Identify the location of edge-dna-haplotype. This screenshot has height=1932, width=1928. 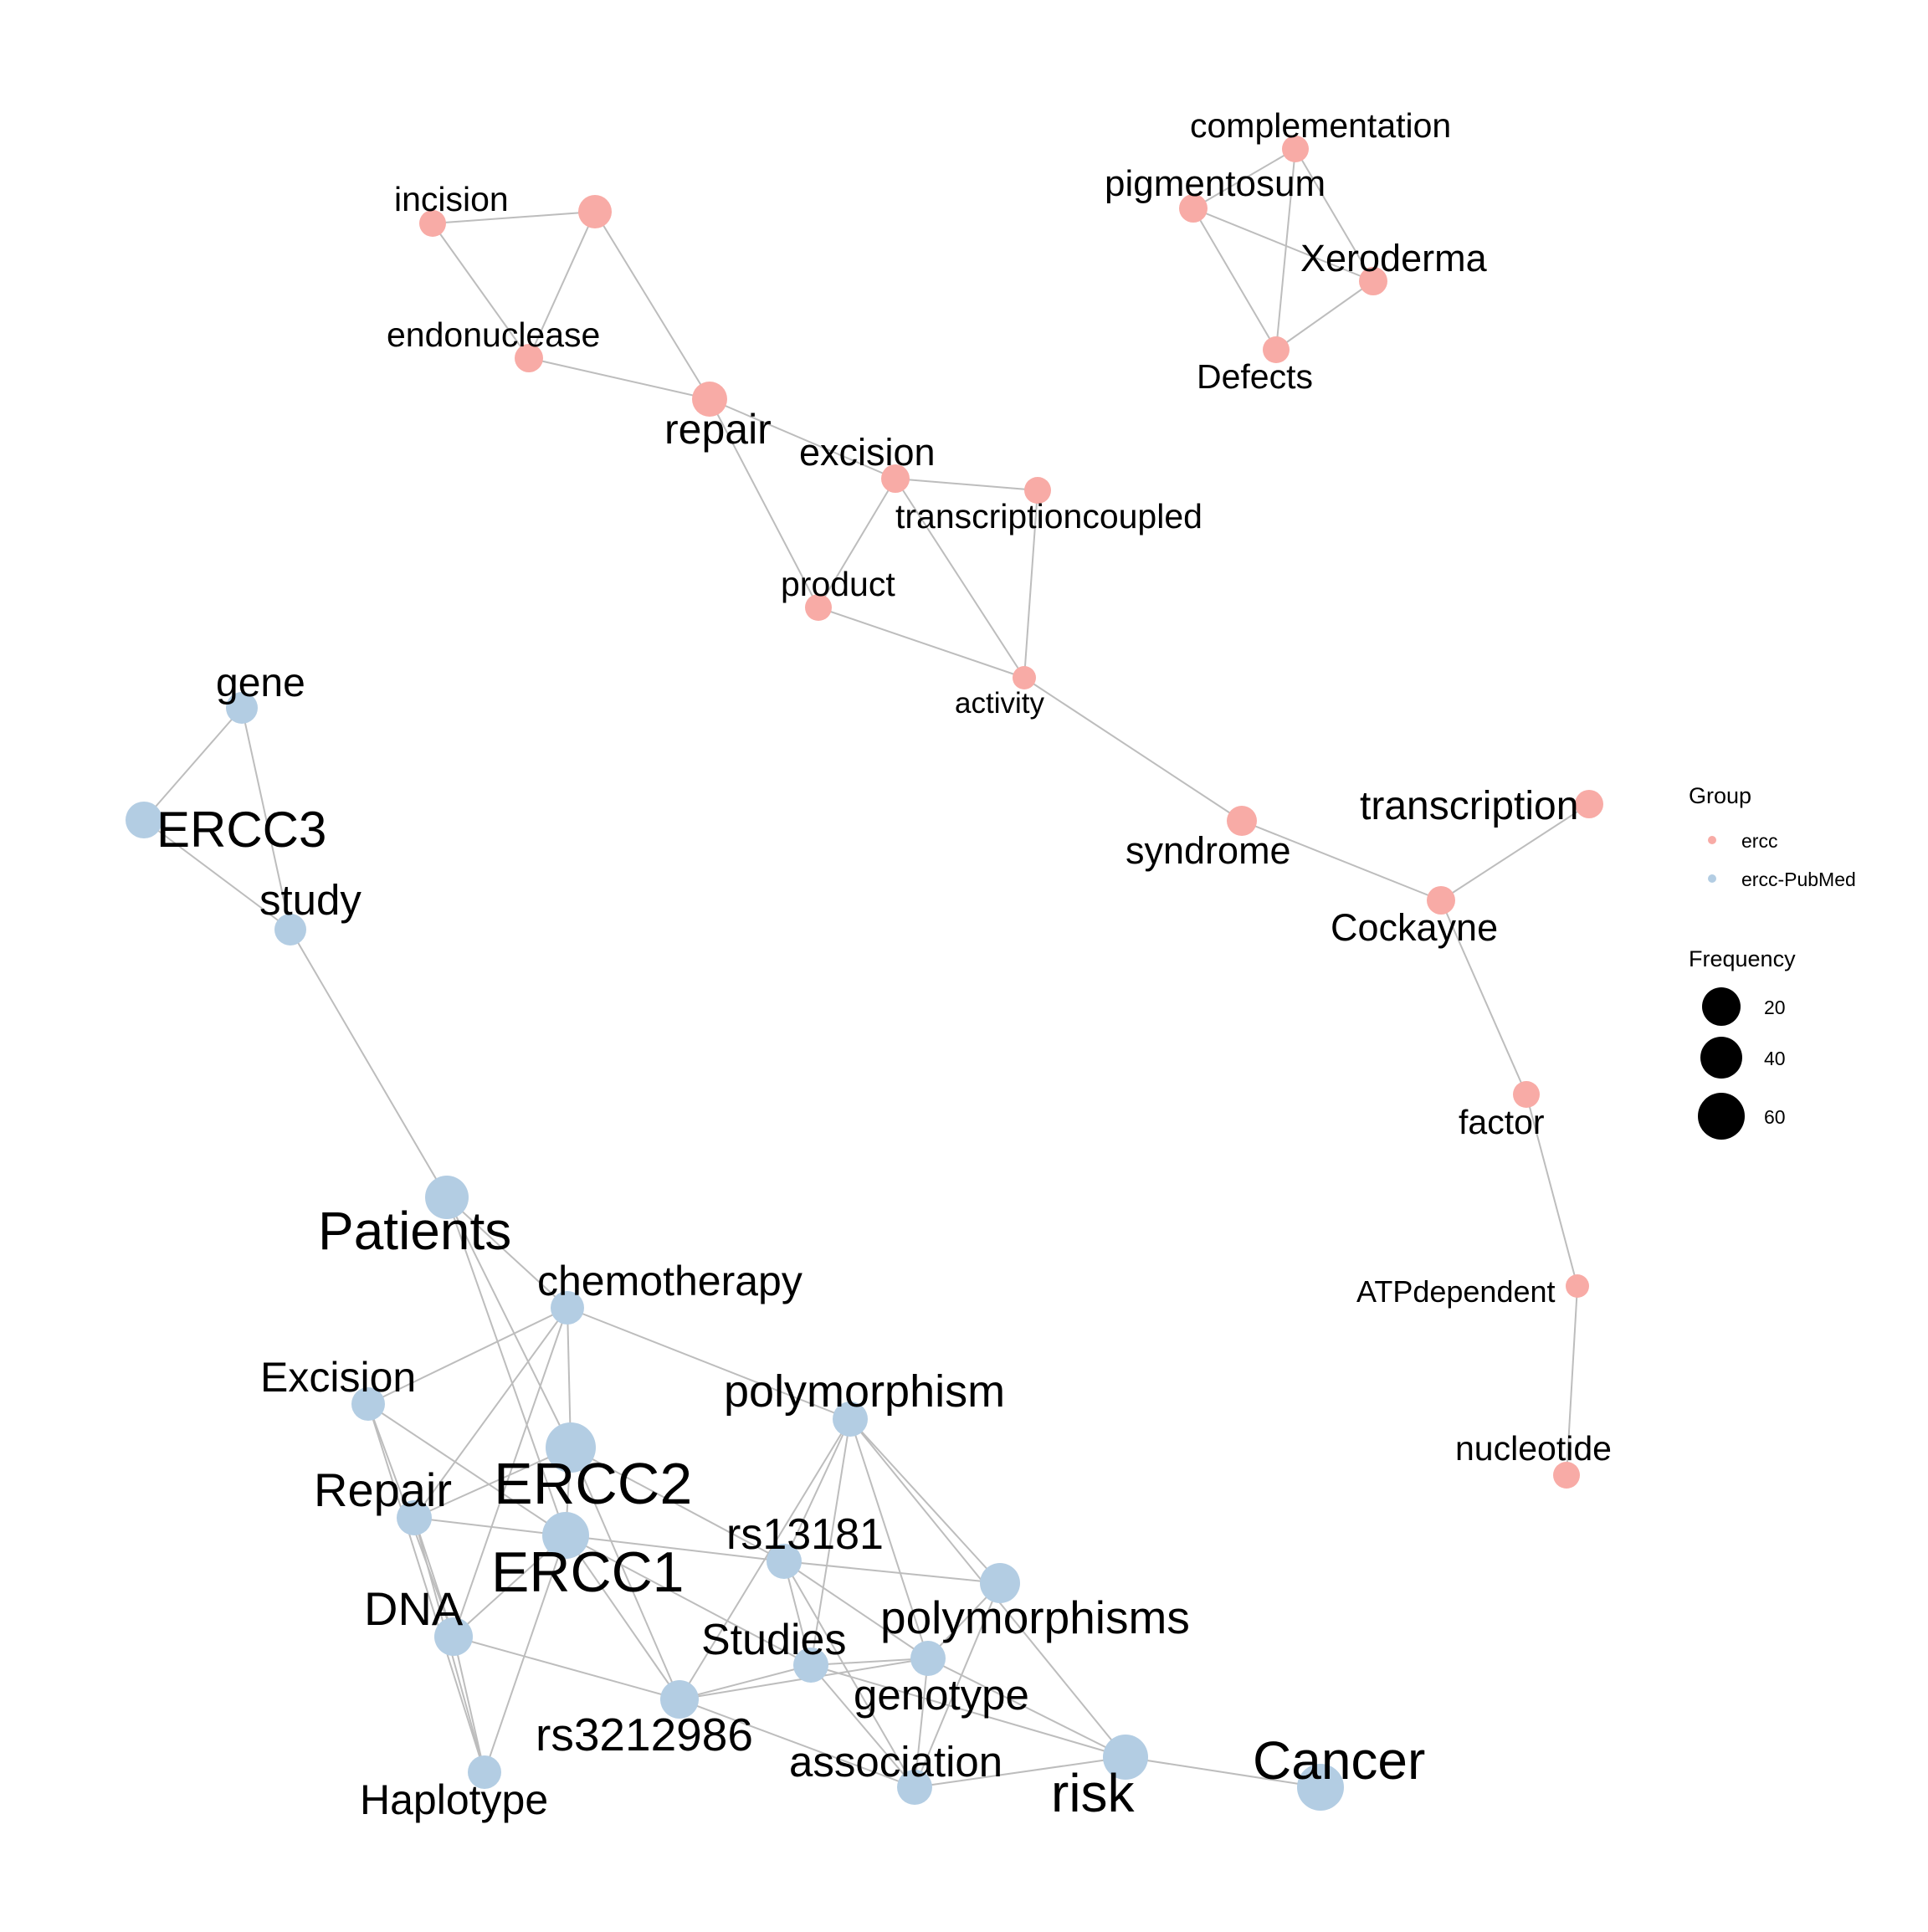
(469, 1704).